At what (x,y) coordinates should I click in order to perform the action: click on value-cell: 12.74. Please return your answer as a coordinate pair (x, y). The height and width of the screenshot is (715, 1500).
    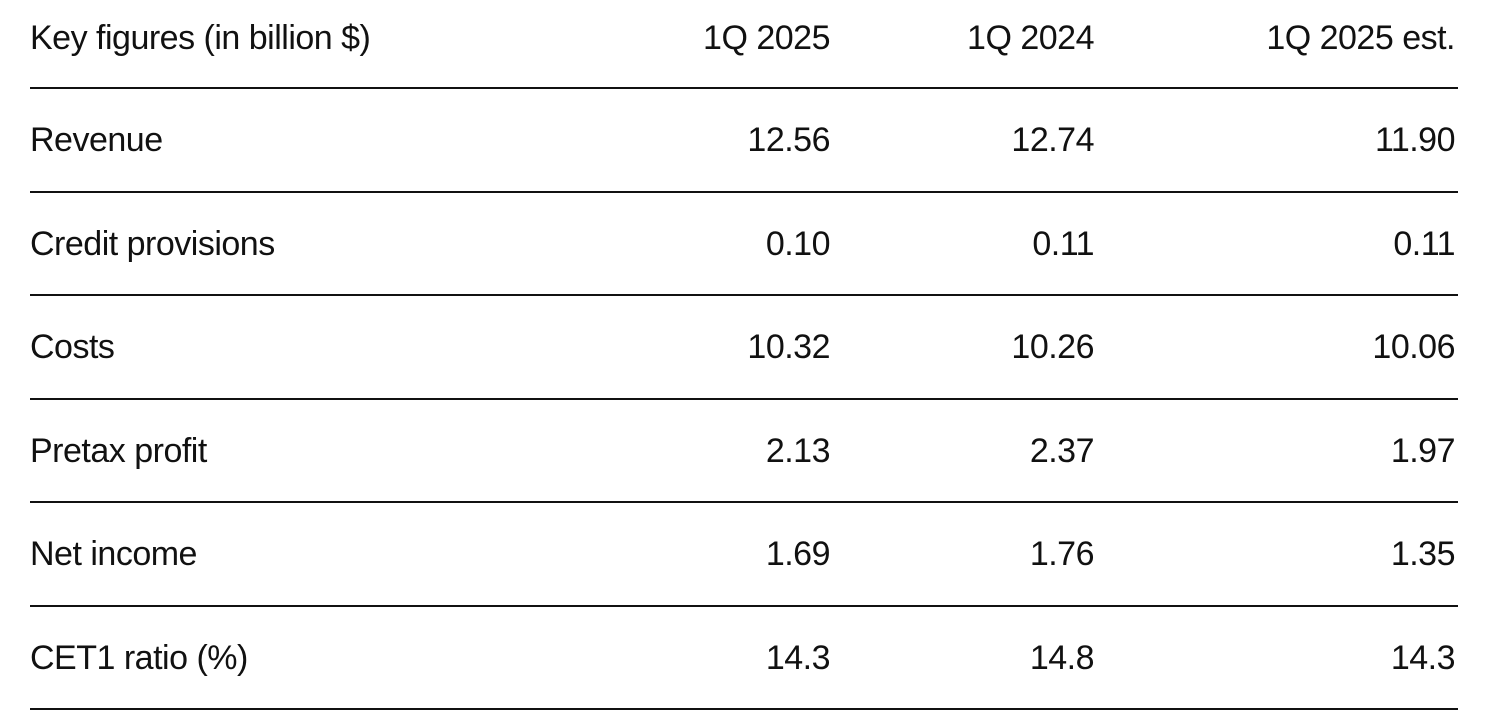
    Looking at the image, I should click on (1052, 140).